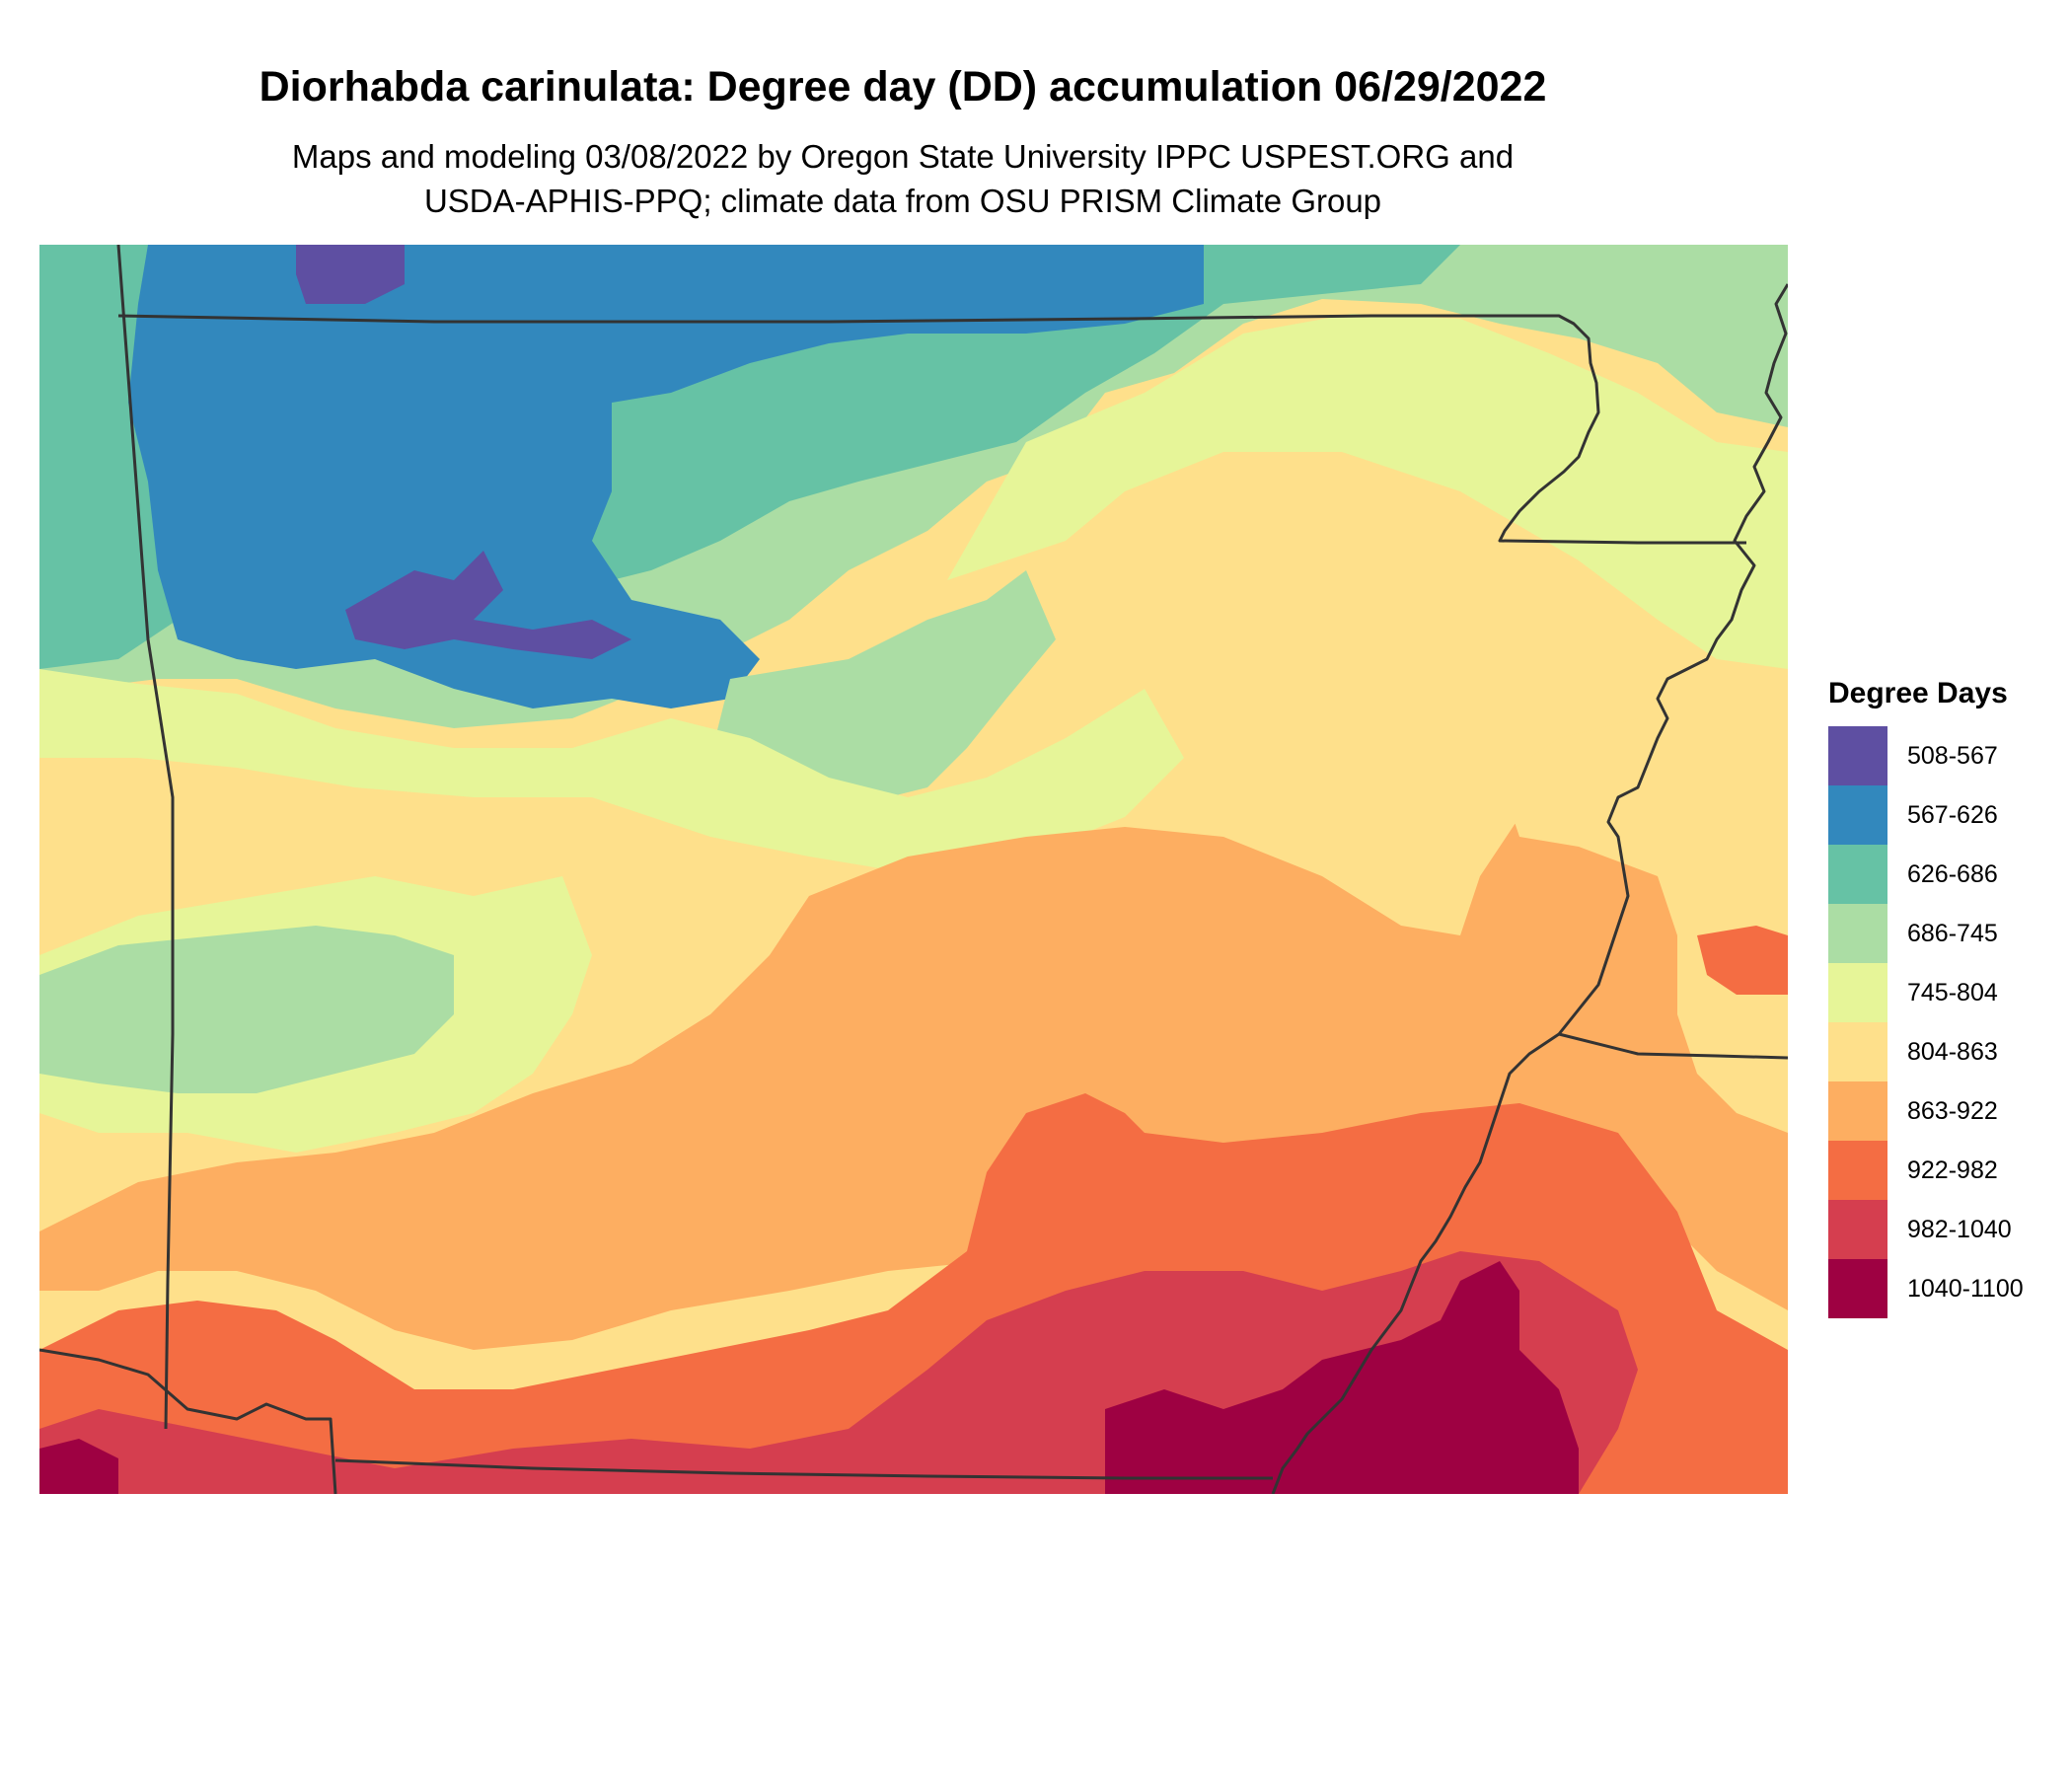 The height and width of the screenshot is (1789, 2072). What do you see at coordinates (1367, 491) in the screenshot?
I see `dd-zone-745-804-northeast` at bounding box center [1367, 491].